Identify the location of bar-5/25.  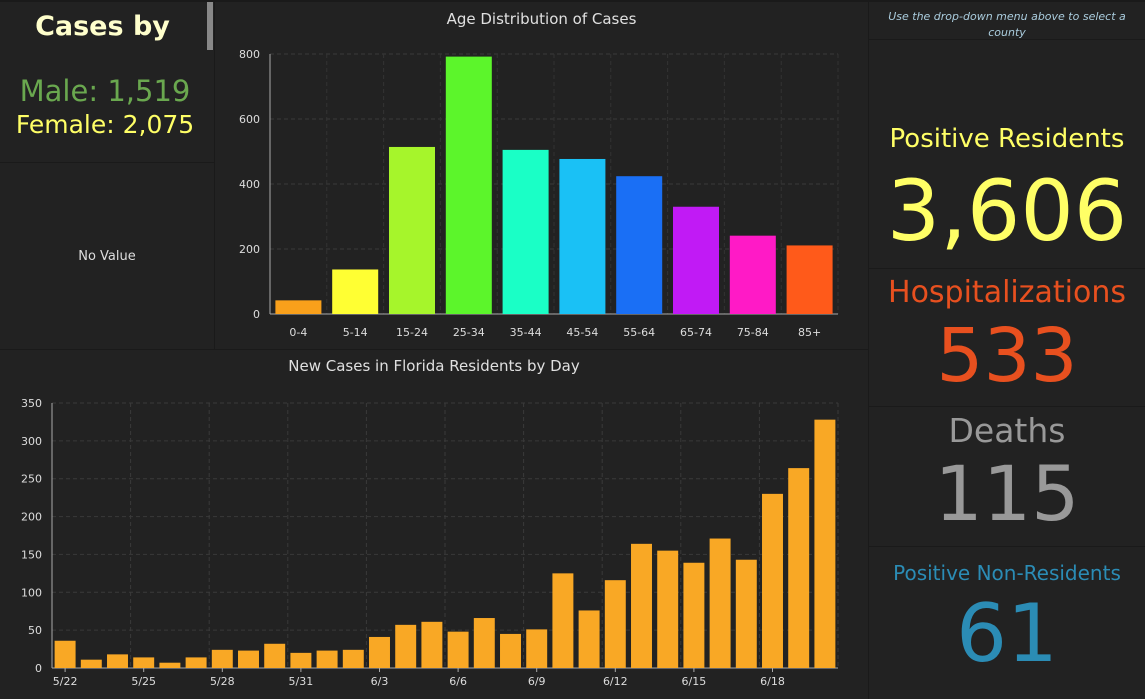
(144, 662).